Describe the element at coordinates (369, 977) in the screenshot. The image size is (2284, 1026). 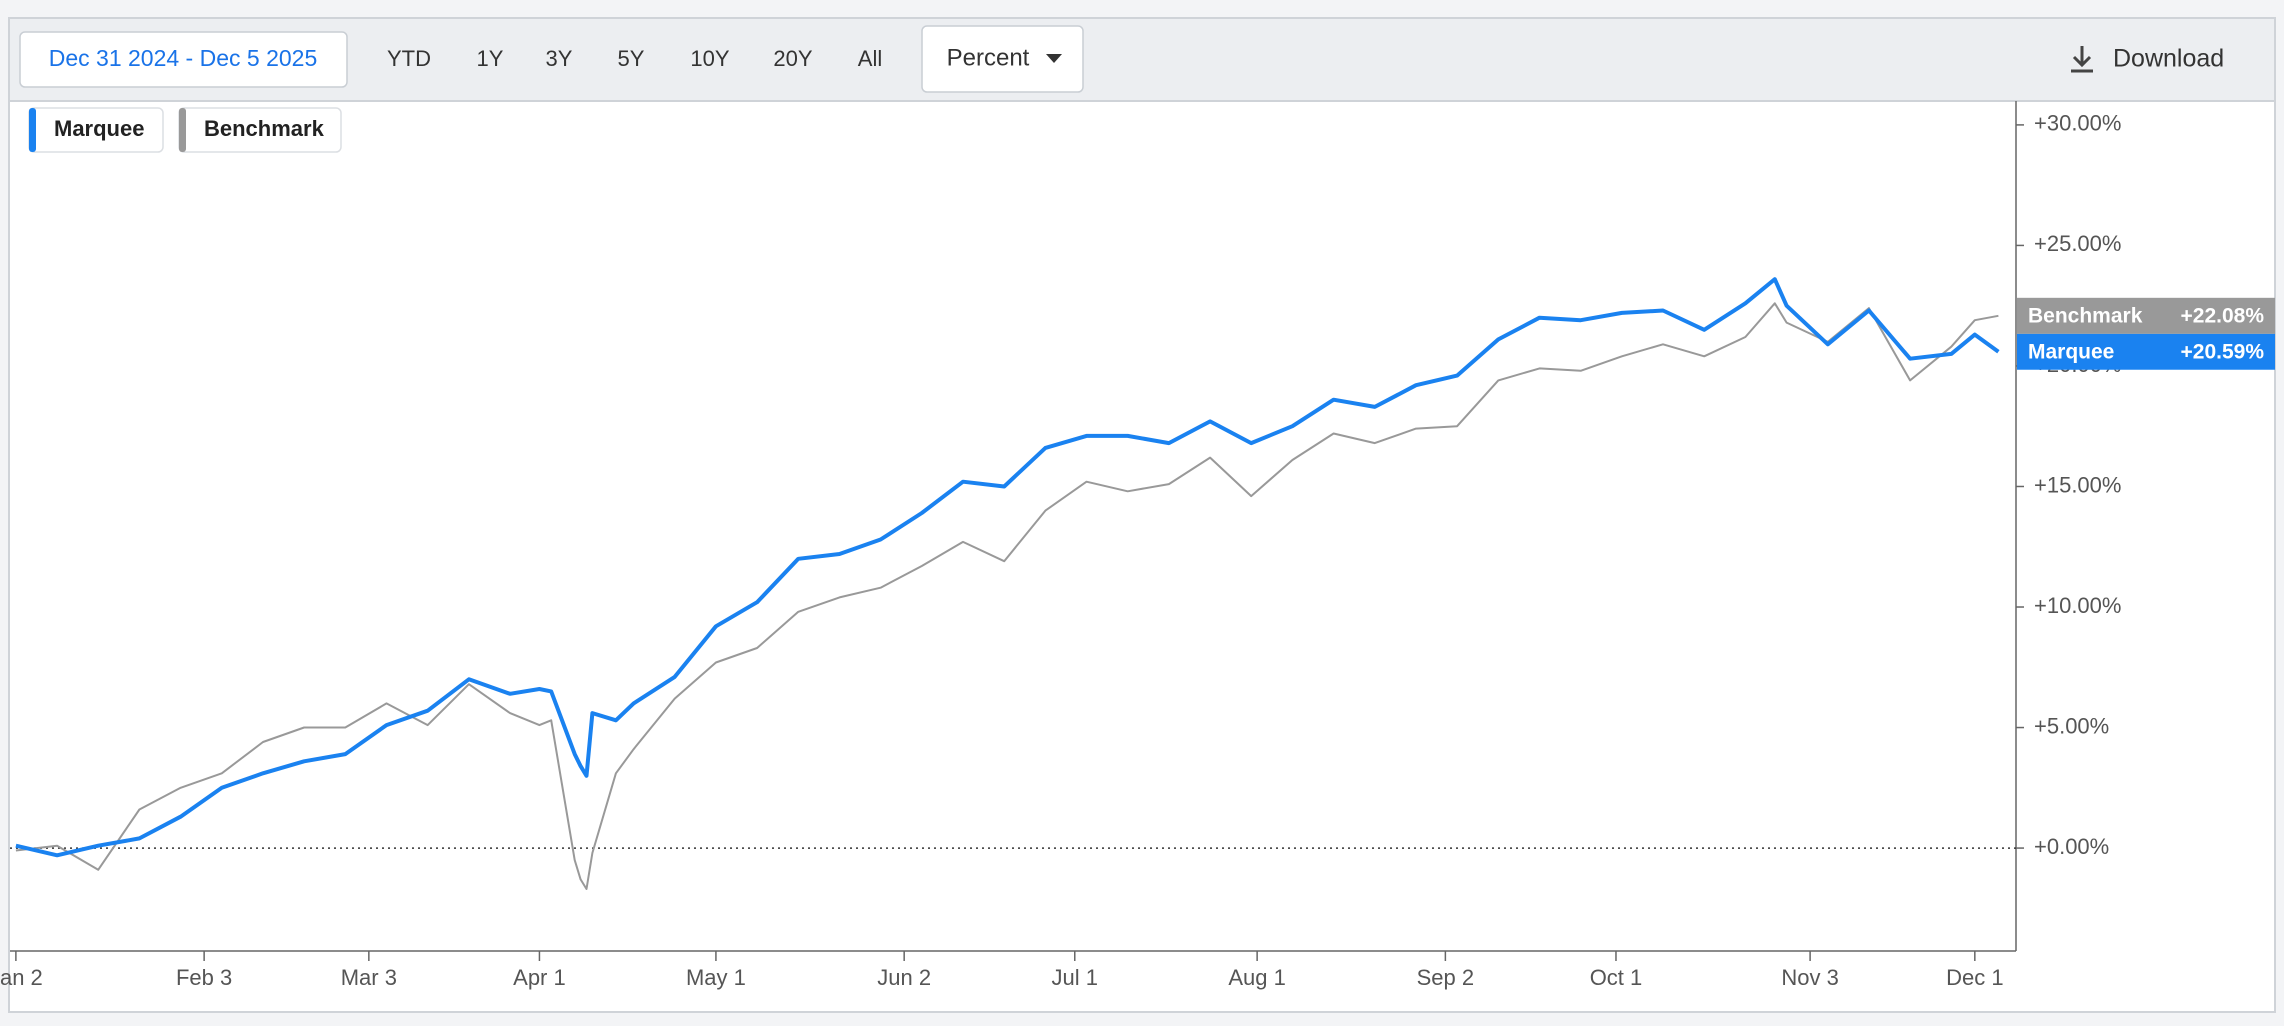
I see `x-tick-label: Mar 3` at that location.